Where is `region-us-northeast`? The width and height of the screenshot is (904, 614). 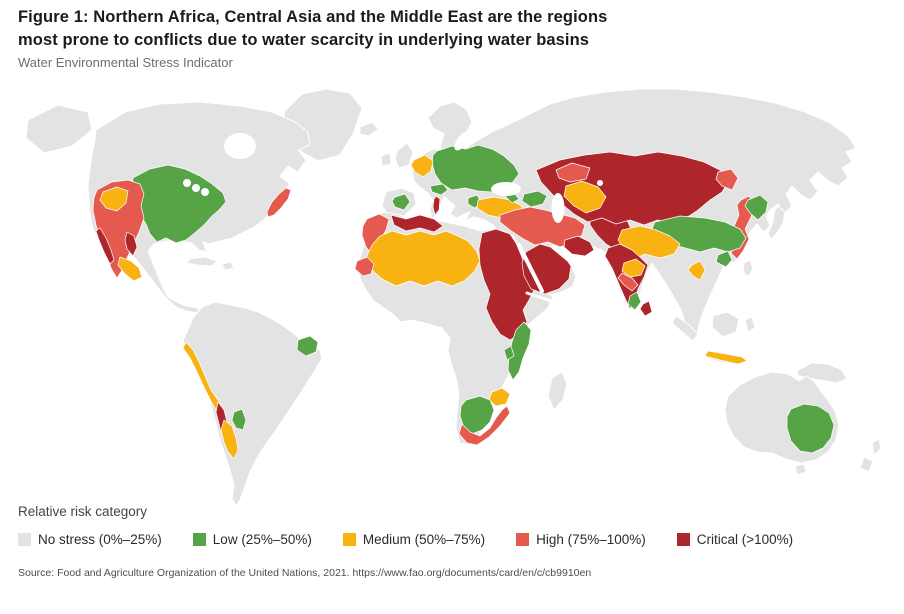
region-us-northeast is located at coordinates (279, 202).